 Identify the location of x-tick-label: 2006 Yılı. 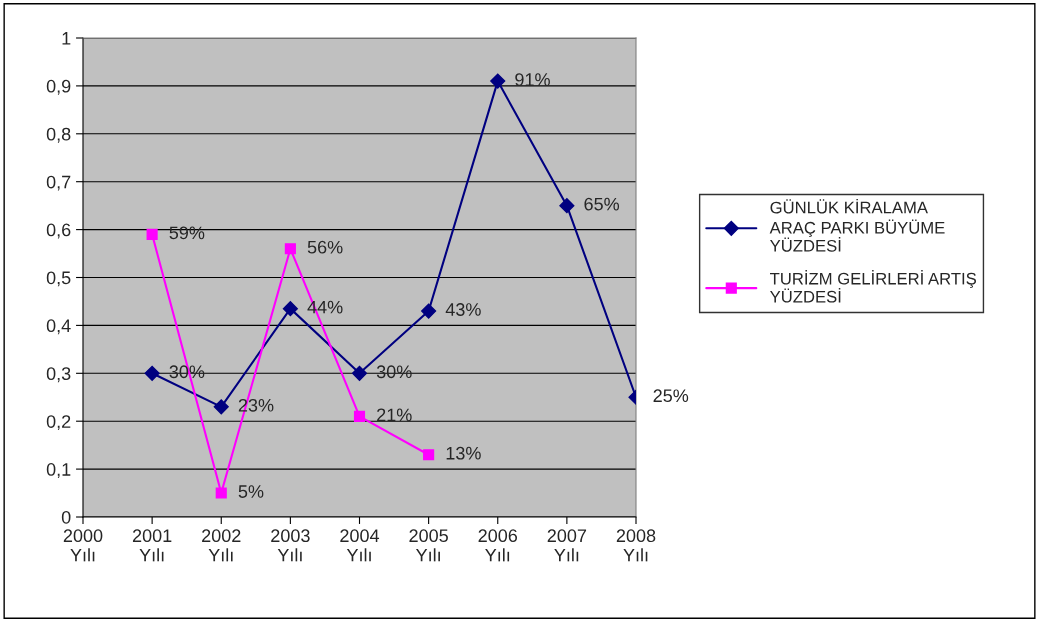
(498, 545).